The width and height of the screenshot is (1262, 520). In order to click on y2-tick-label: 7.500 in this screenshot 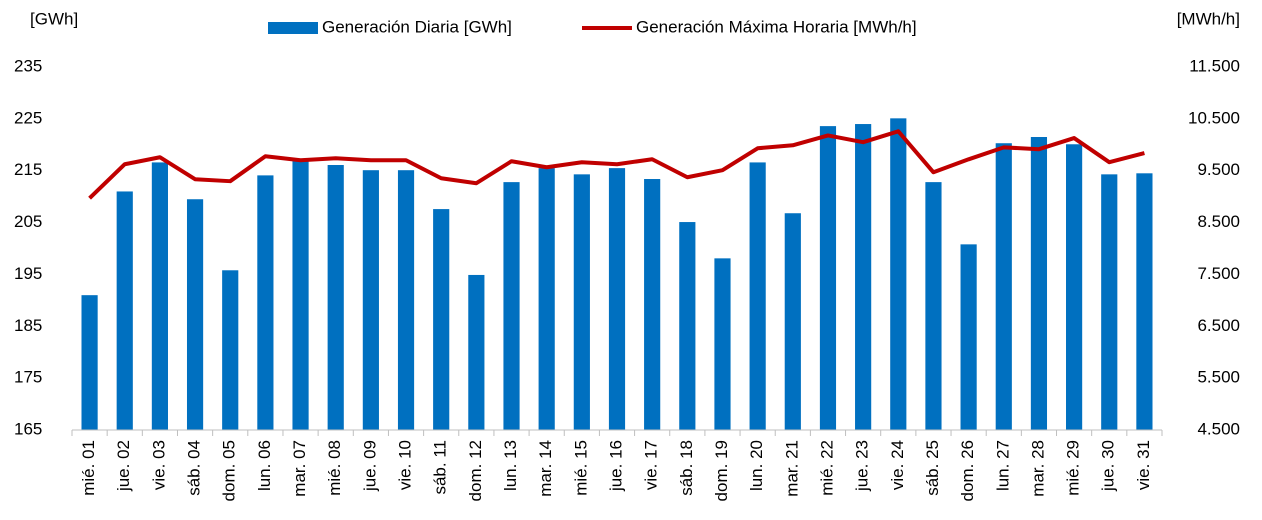, I will do `click(1218, 273)`.